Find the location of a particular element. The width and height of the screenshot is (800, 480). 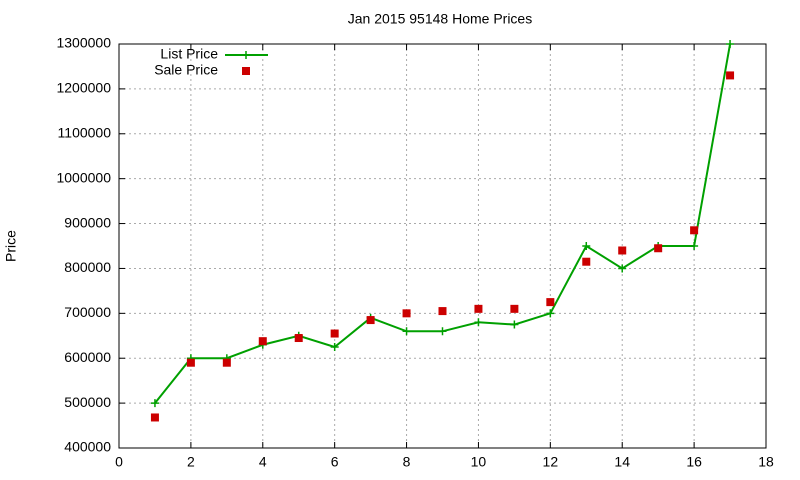

x-tick-label: 12 is located at coordinates (551, 462).